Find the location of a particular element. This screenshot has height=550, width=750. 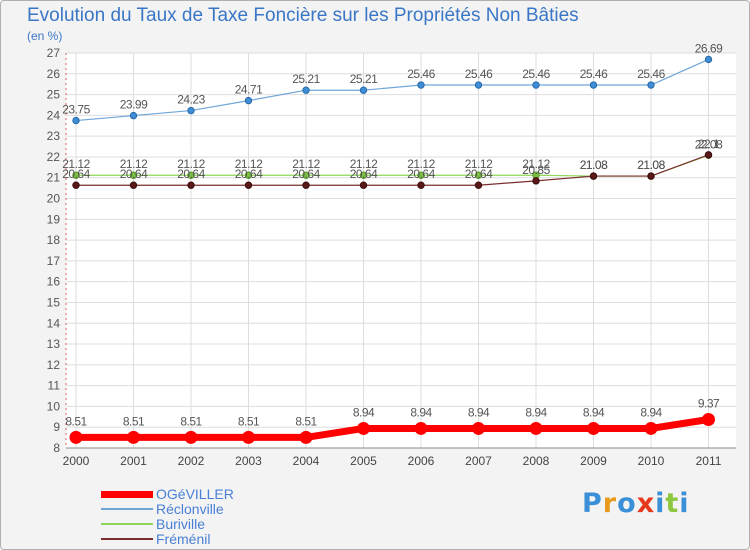

y-tick-label: 11 is located at coordinates (54, 386).